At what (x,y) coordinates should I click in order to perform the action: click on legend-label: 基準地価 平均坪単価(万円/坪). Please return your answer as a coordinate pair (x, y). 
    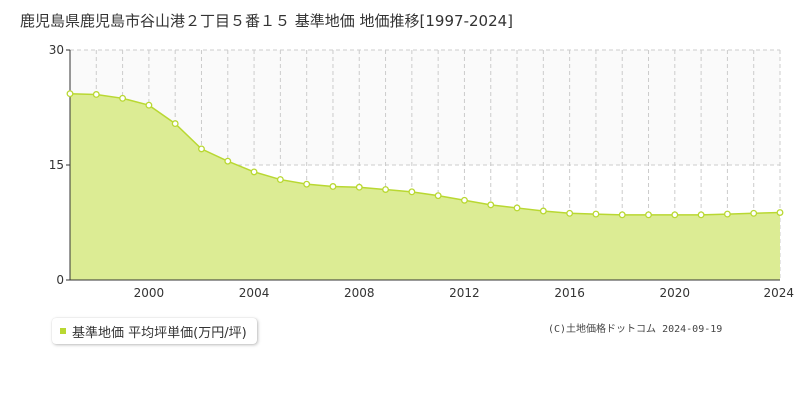
    Looking at the image, I should click on (159, 333).